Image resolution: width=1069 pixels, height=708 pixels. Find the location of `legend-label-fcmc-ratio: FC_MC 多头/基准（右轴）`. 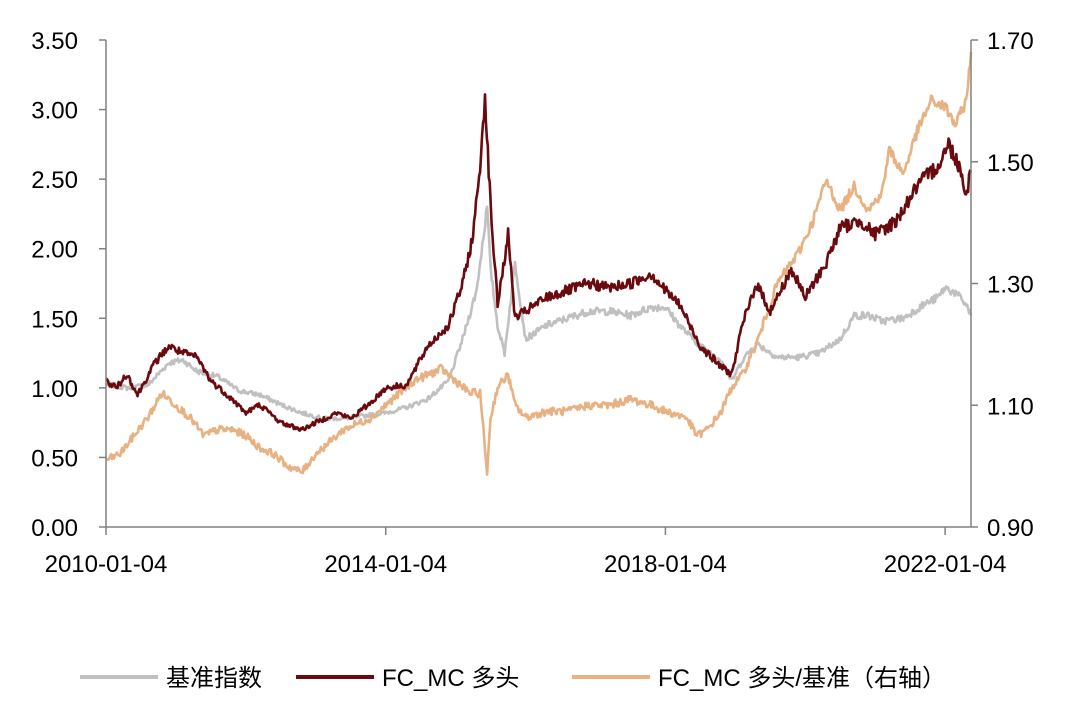

legend-label-fcmc-ratio: FC_MC 多头/基准（右轴） is located at coordinates (802, 678).